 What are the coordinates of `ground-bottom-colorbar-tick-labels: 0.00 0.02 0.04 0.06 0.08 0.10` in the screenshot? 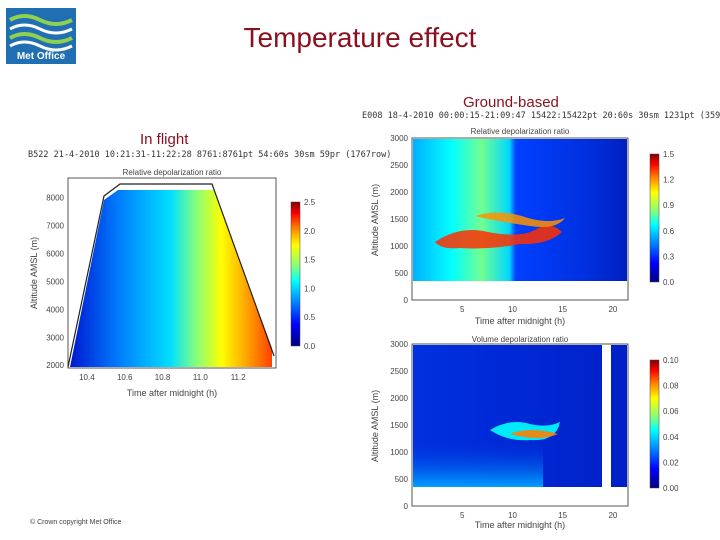 It's located at (671, 424).